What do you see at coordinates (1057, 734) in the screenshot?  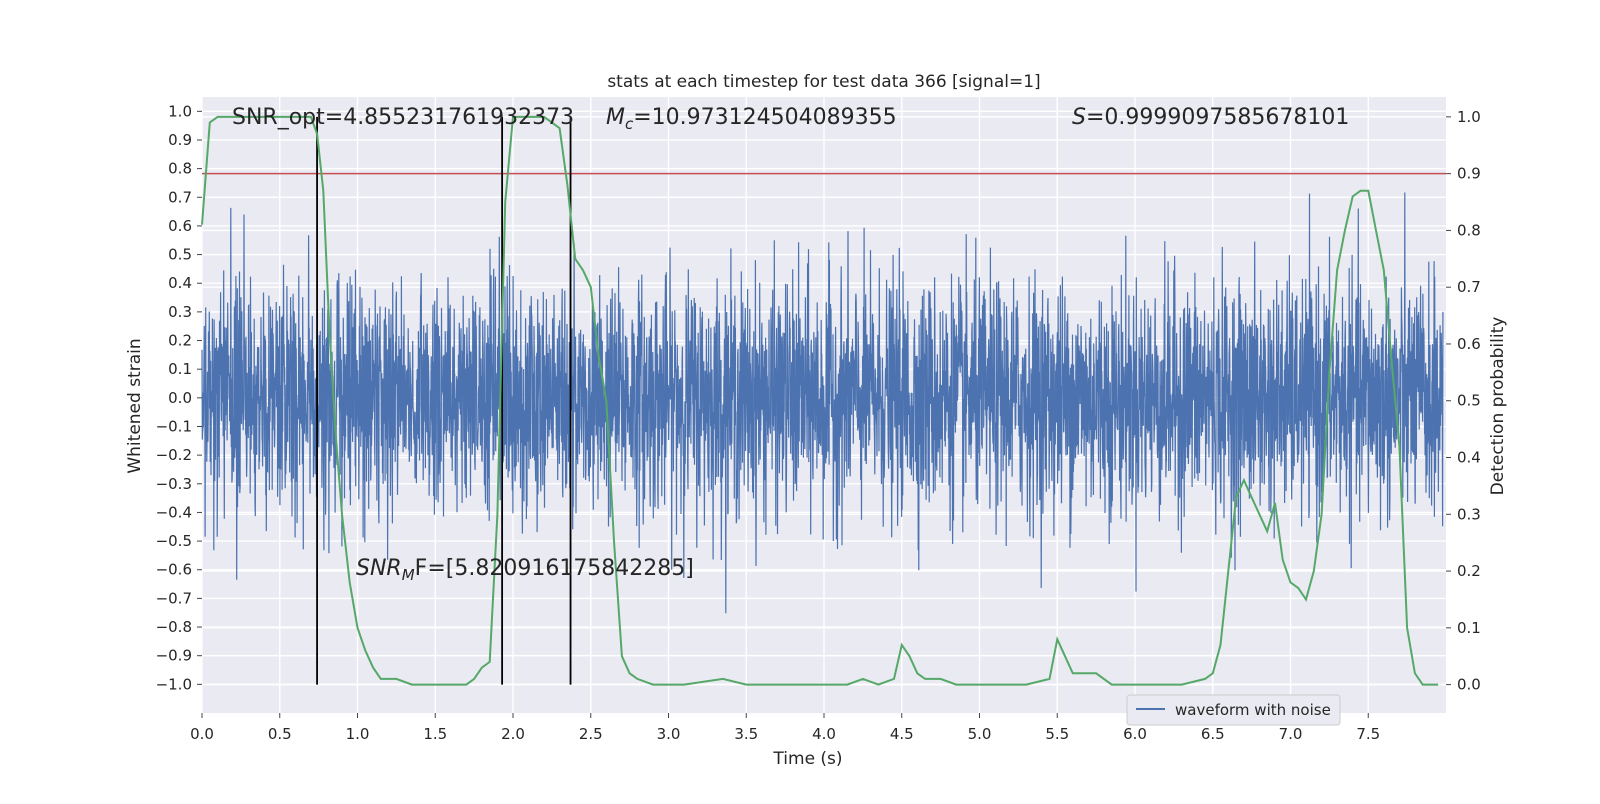 I see `x-tick-label: 5.5` at bounding box center [1057, 734].